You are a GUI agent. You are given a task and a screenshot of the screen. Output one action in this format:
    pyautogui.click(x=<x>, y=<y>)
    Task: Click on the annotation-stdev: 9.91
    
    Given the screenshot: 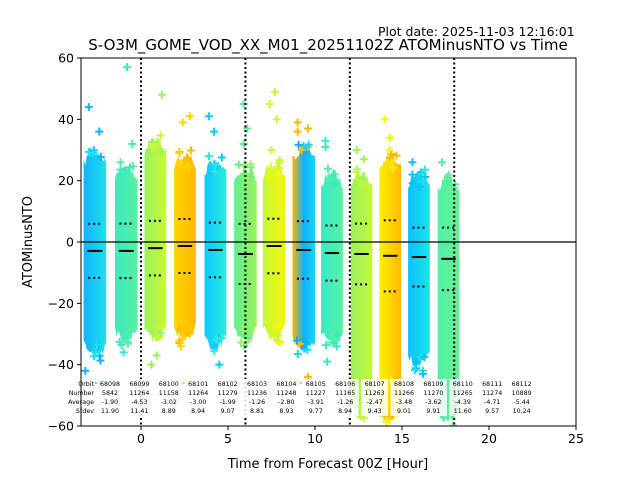 What is the action you would take?
    pyautogui.click(x=433, y=411)
    